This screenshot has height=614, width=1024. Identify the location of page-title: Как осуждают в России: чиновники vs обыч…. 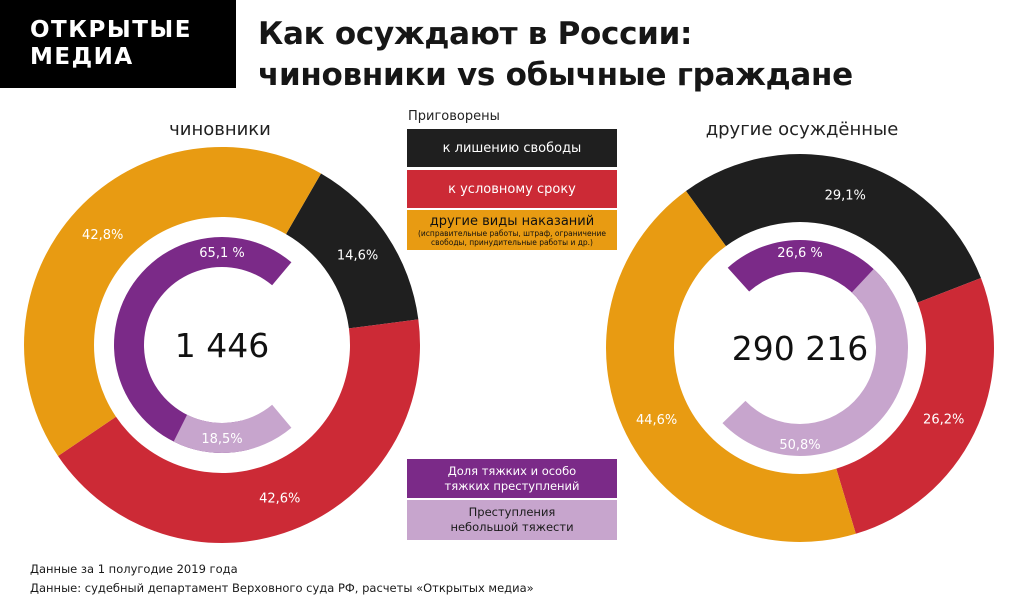
(555, 55).